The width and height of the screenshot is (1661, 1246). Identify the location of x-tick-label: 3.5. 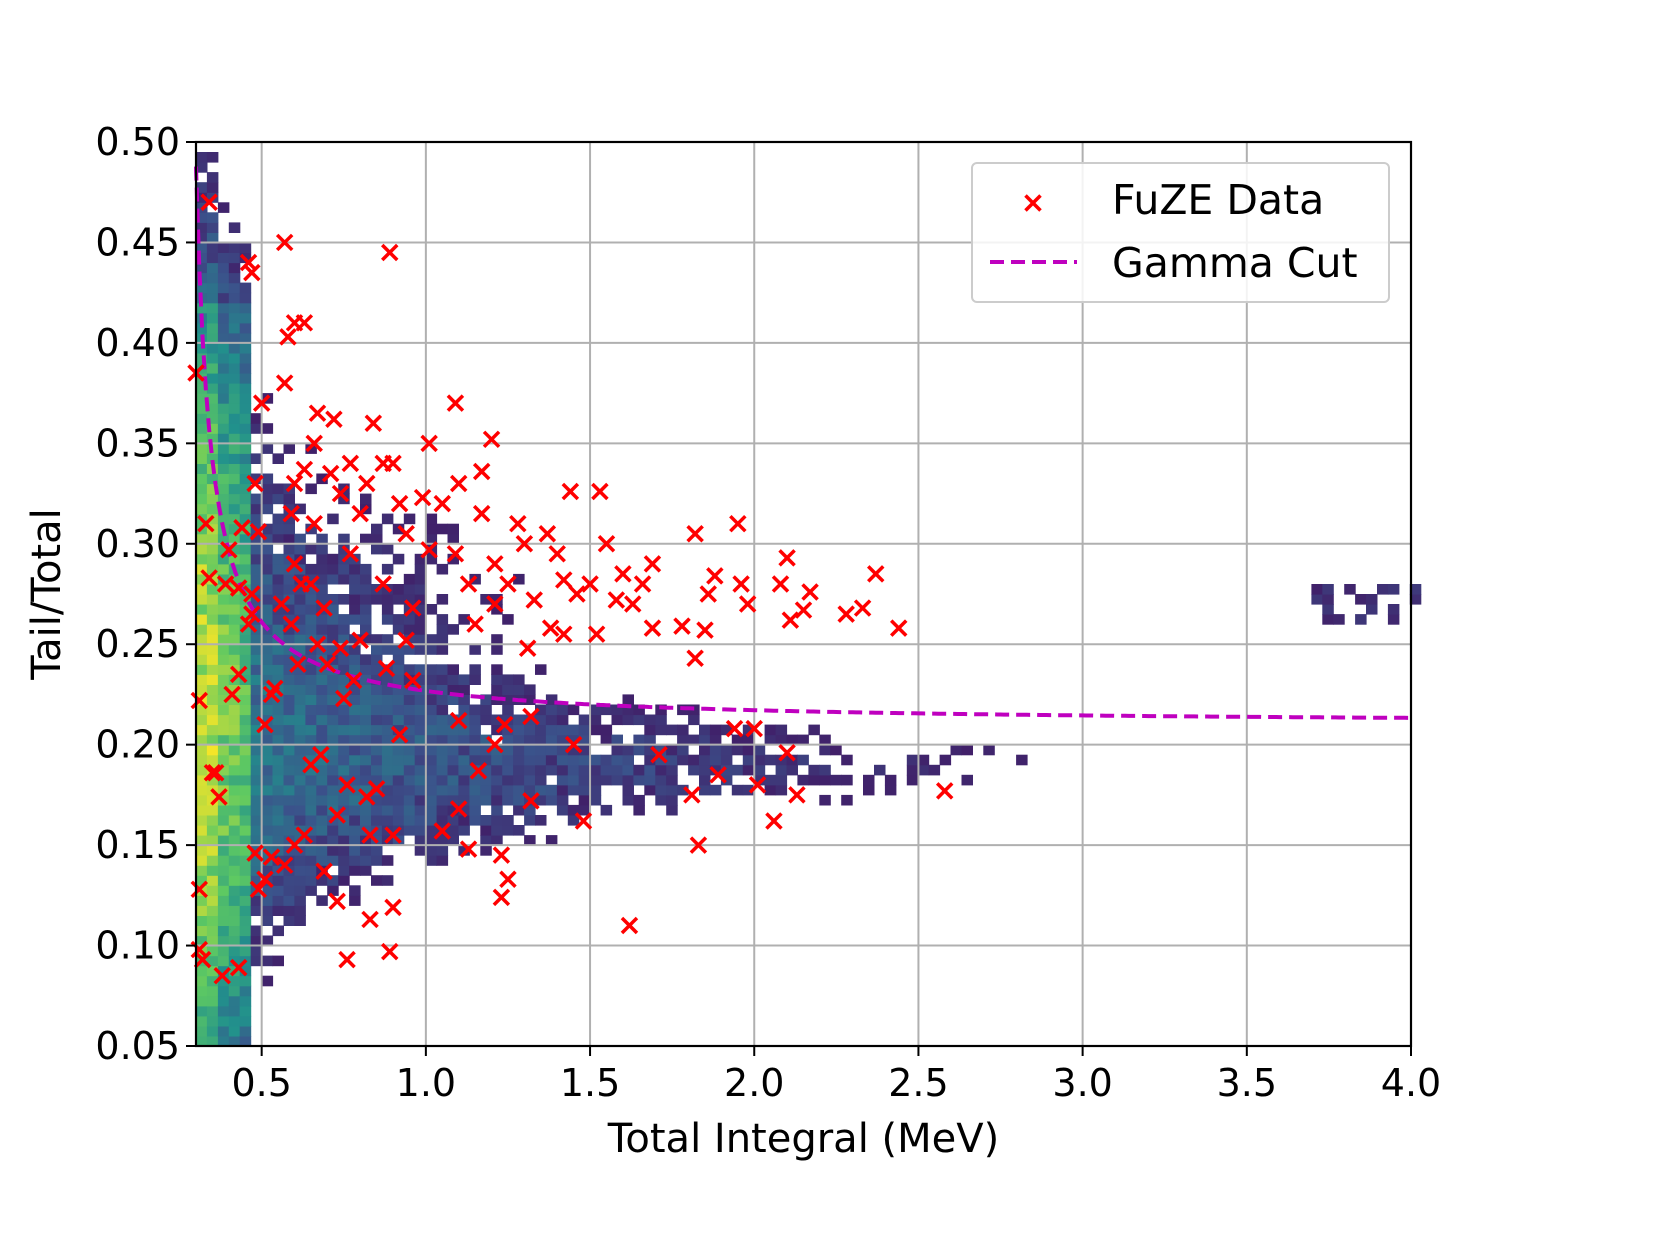
(1247, 1083).